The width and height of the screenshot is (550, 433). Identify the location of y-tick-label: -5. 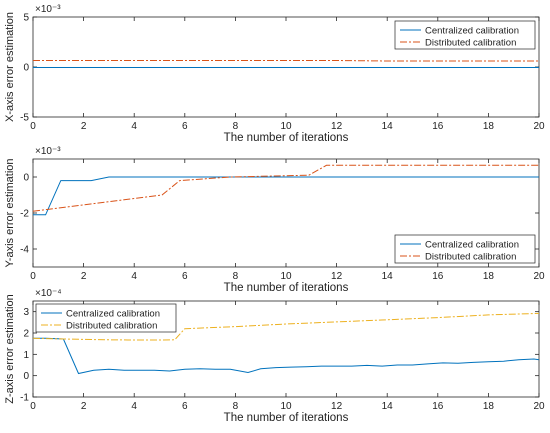
(24, 118).